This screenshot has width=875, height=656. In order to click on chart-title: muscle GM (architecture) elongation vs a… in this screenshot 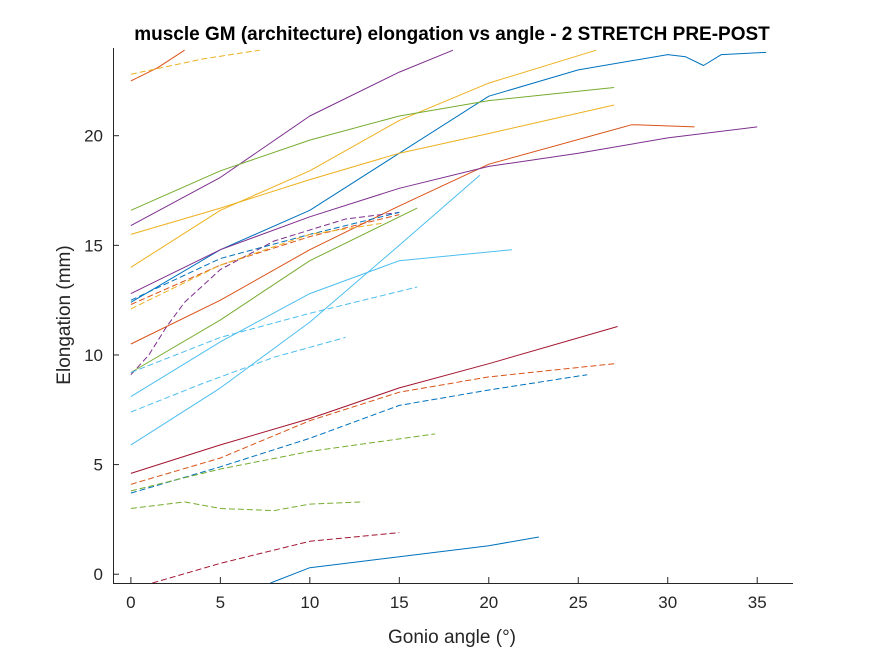, I will do `click(452, 34)`.